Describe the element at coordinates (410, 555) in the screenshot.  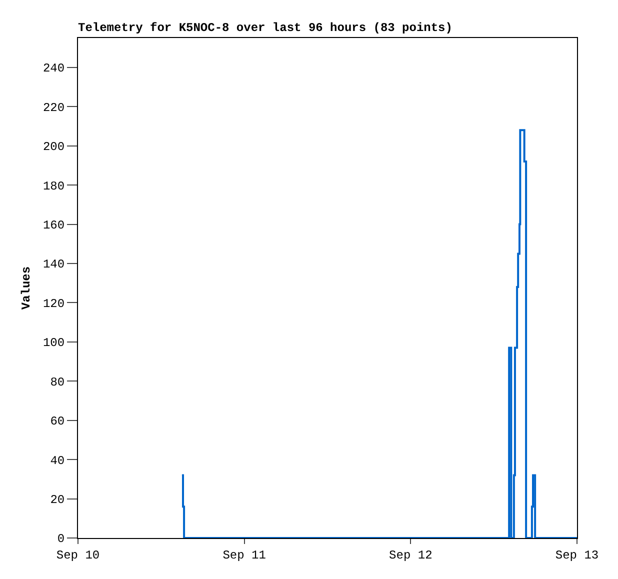
I see `x-tick-label: Sep 12` at that location.